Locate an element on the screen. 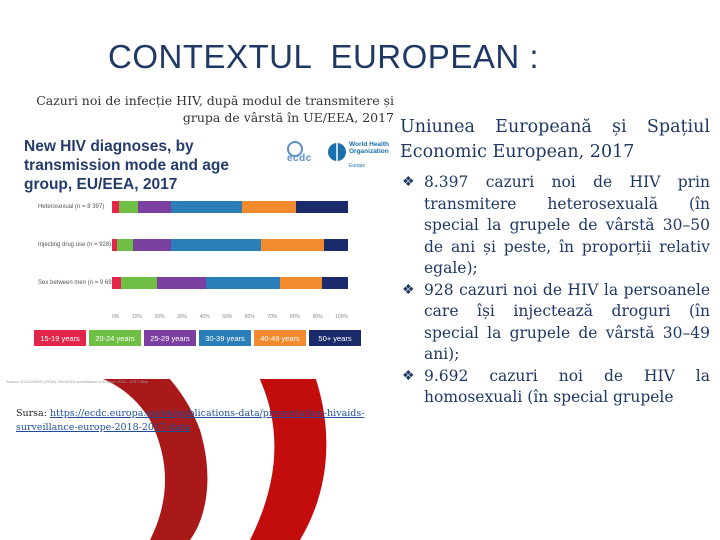 This screenshot has height=540, width=720. axis-tick-label: 30% is located at coordinates (182, 317).